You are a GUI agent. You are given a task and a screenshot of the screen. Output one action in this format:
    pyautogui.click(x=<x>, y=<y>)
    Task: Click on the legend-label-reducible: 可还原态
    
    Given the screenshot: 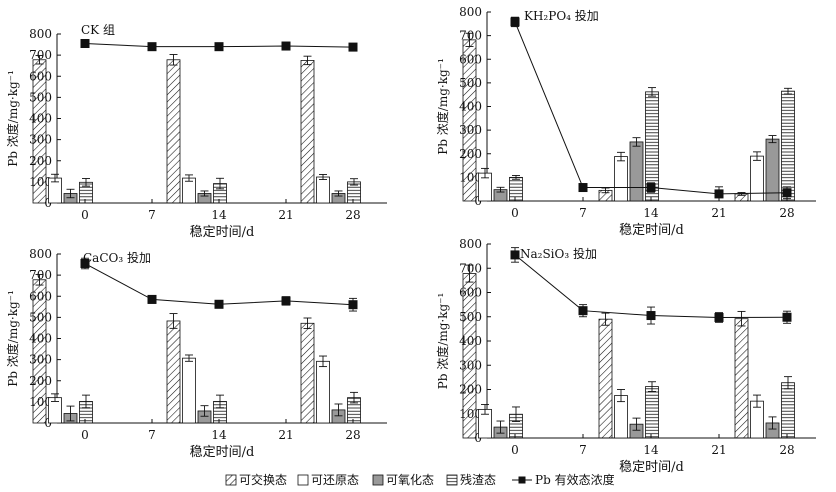 What is the action you would take?
    pyautogui.click(x=335, y=480)
    